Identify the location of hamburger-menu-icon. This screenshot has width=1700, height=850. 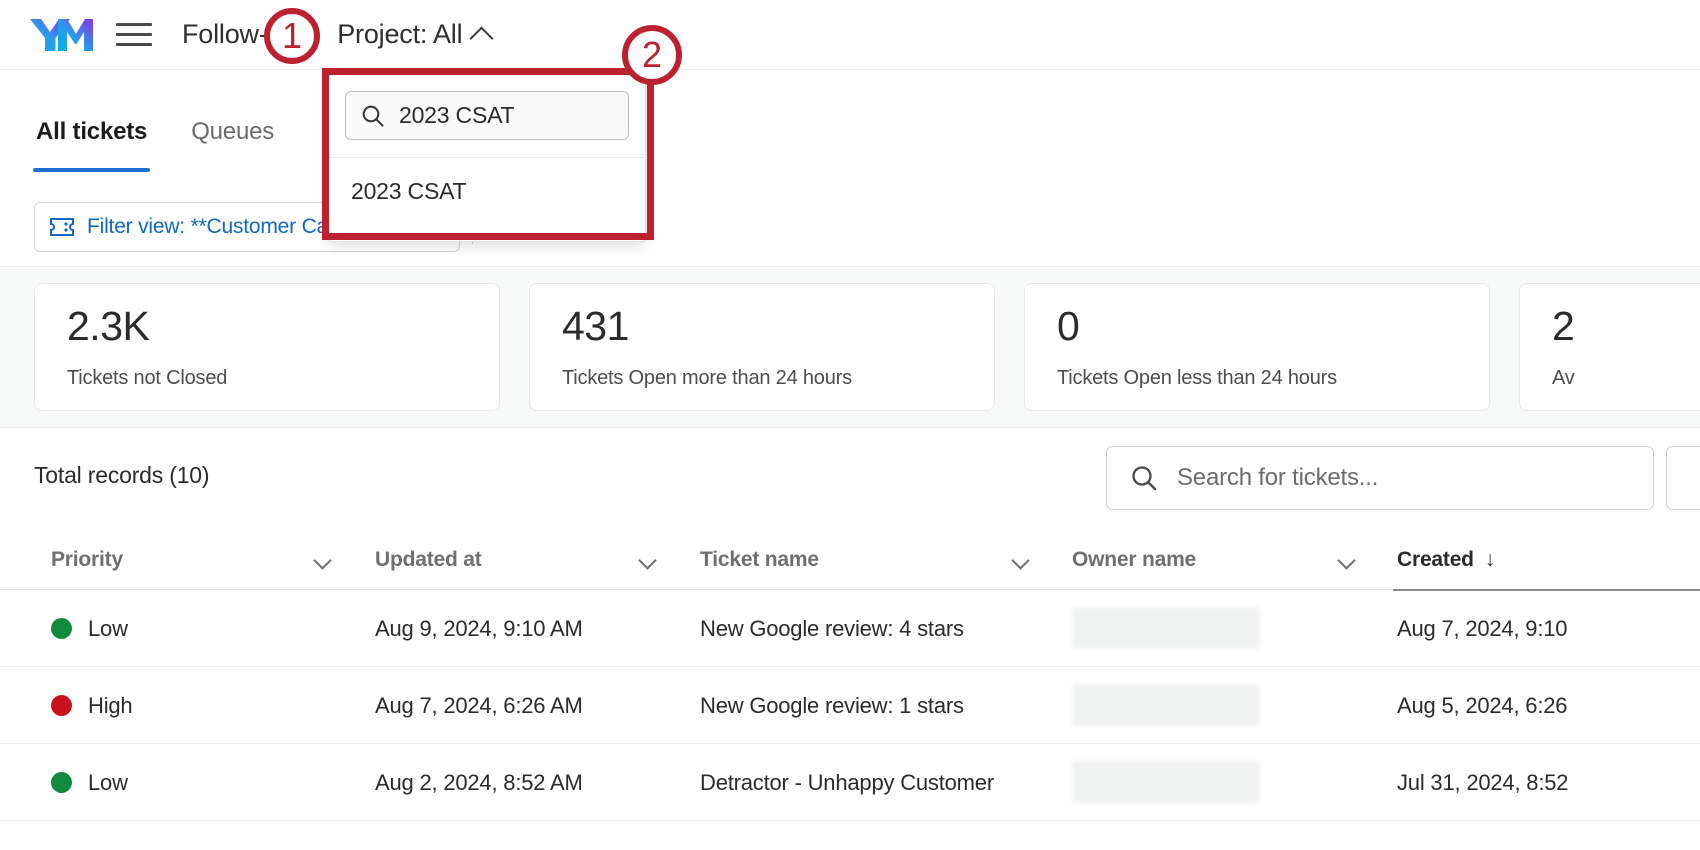
(135, 35).